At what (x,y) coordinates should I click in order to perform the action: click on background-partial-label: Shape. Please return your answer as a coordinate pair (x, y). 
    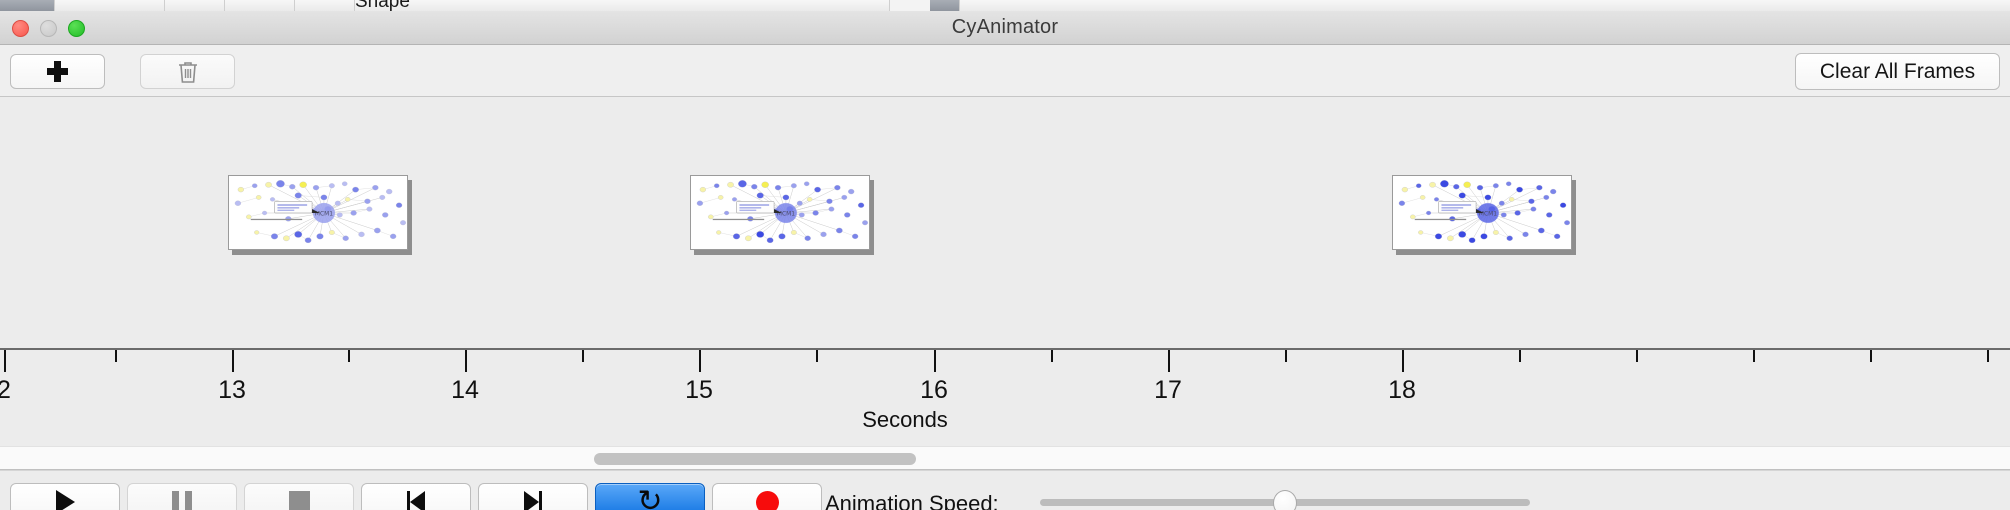
    Looking at the image, I should click on (382, 6).